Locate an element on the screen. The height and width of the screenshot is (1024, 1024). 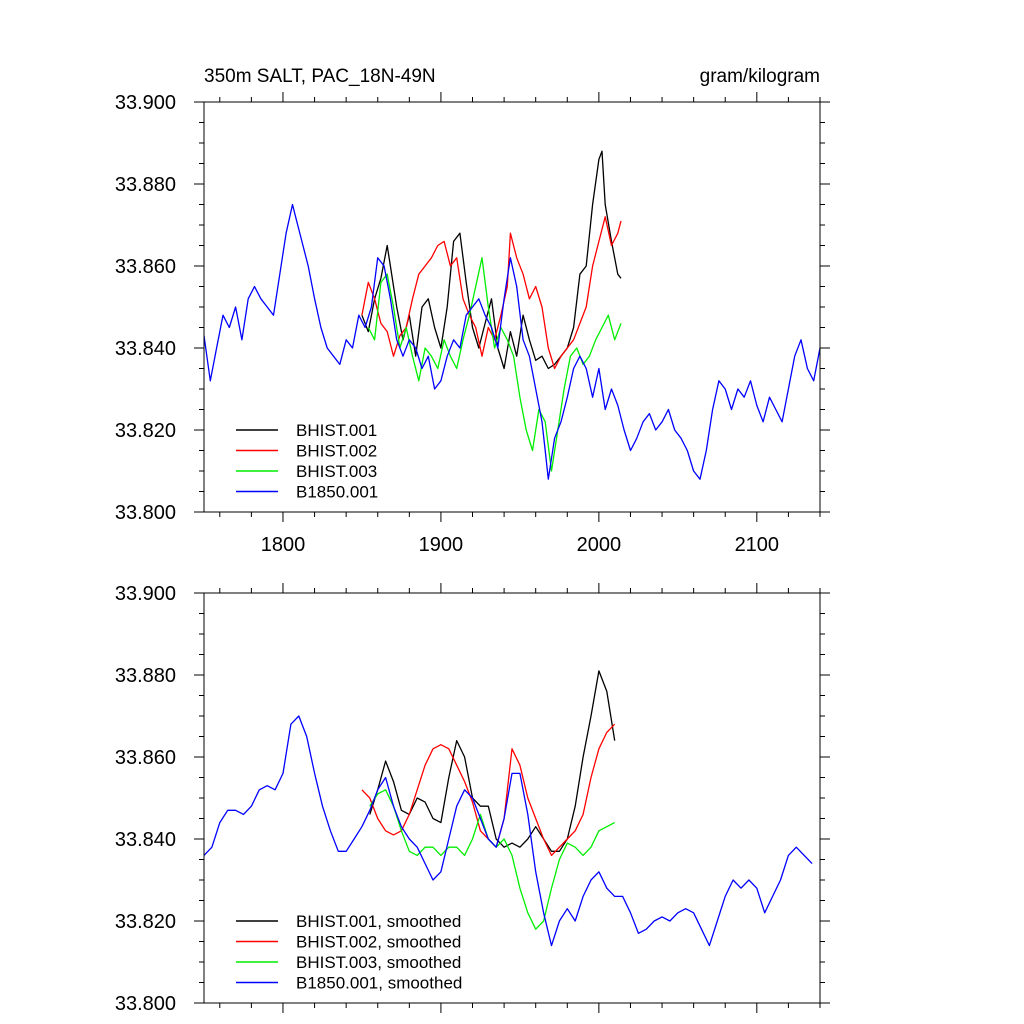
top-panel-y-tick-label: 33.840 is located at coordinates (145, 349).